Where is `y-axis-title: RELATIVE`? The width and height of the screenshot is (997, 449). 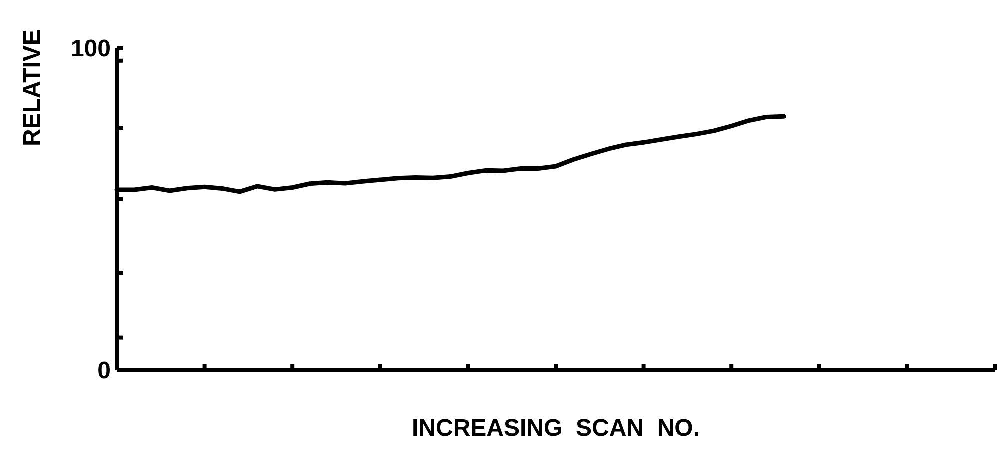 y-axis-title: RELATIVE is located at coordinates (32, 88).